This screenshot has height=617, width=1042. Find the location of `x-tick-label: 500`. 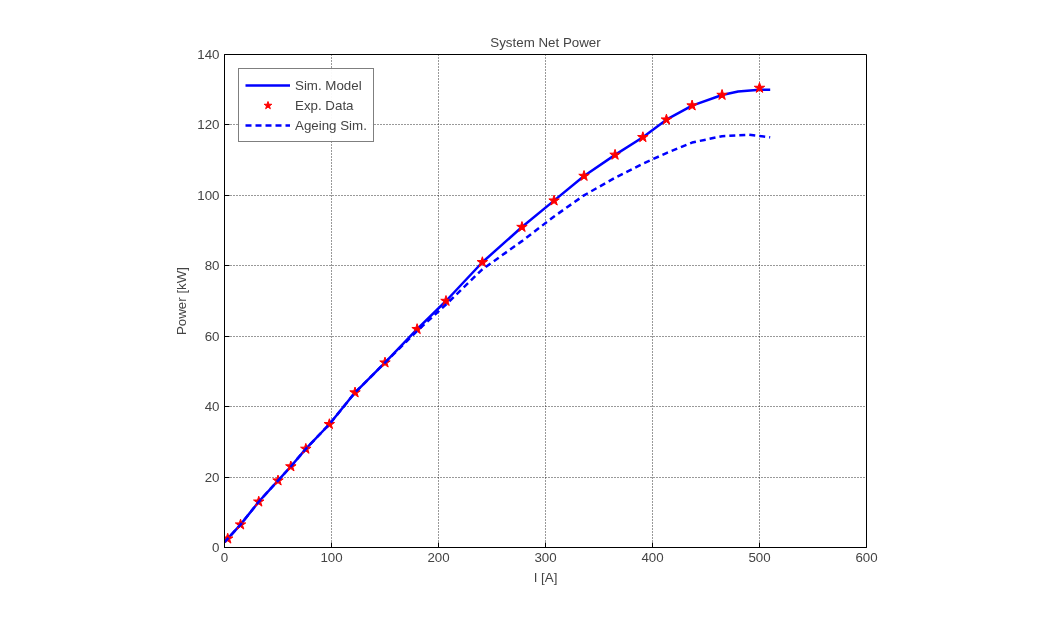

x-tick-label: 500 is located at coordinates (759, 557).